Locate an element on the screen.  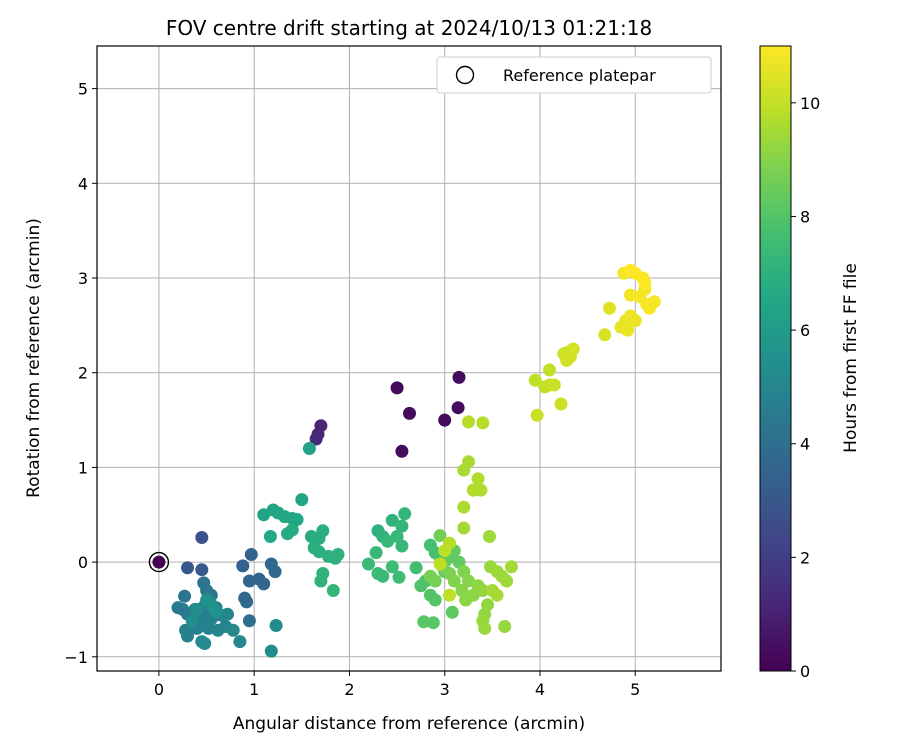
x-tick-label: 2 is located at coordinates (349, 689).